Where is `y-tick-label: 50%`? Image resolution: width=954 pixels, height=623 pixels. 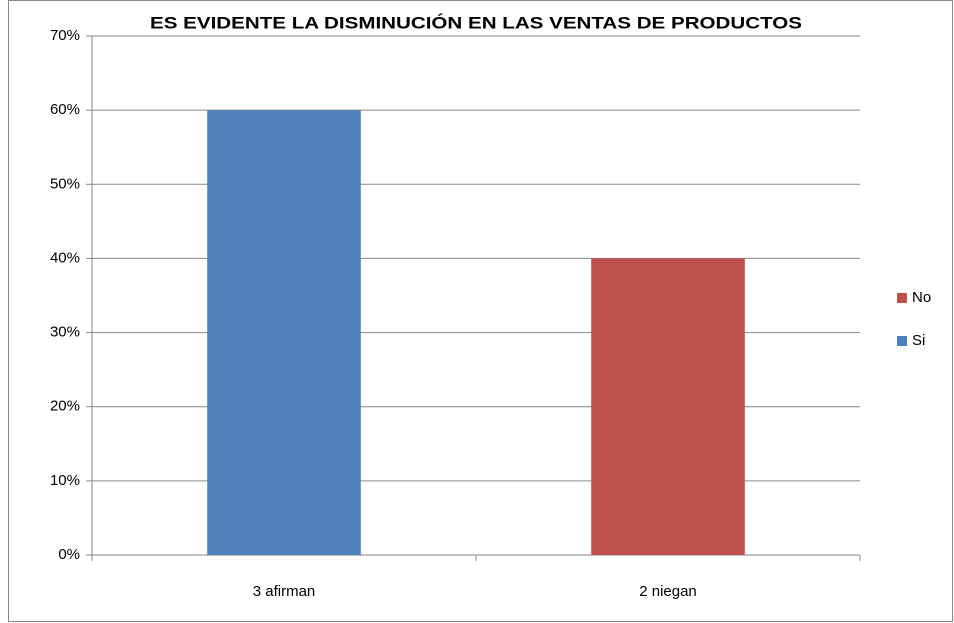 y-tick-label: 50% is located at coordinates (65, 183).